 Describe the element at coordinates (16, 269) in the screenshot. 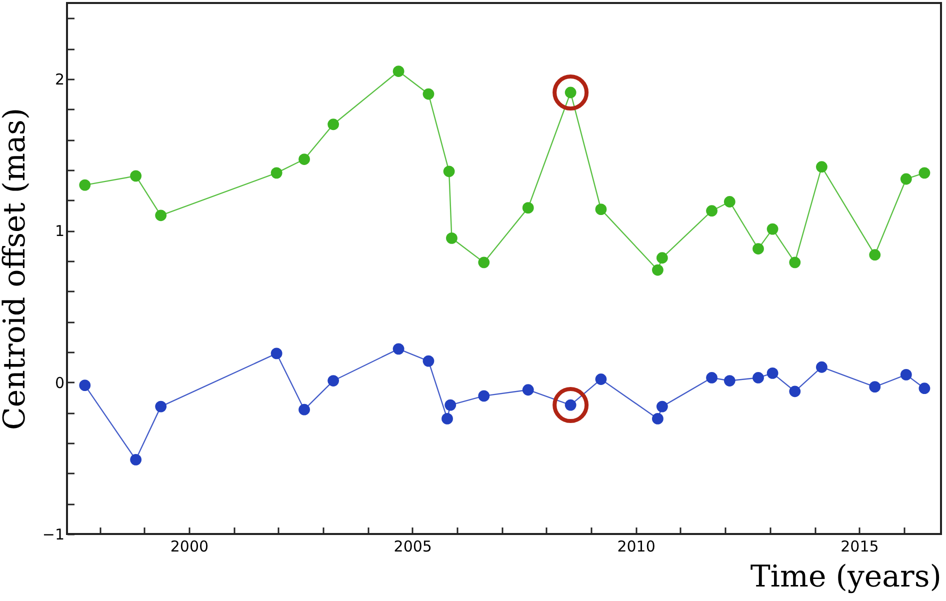

I see `y-axis-title: Centroid offset (mas)` at that location.